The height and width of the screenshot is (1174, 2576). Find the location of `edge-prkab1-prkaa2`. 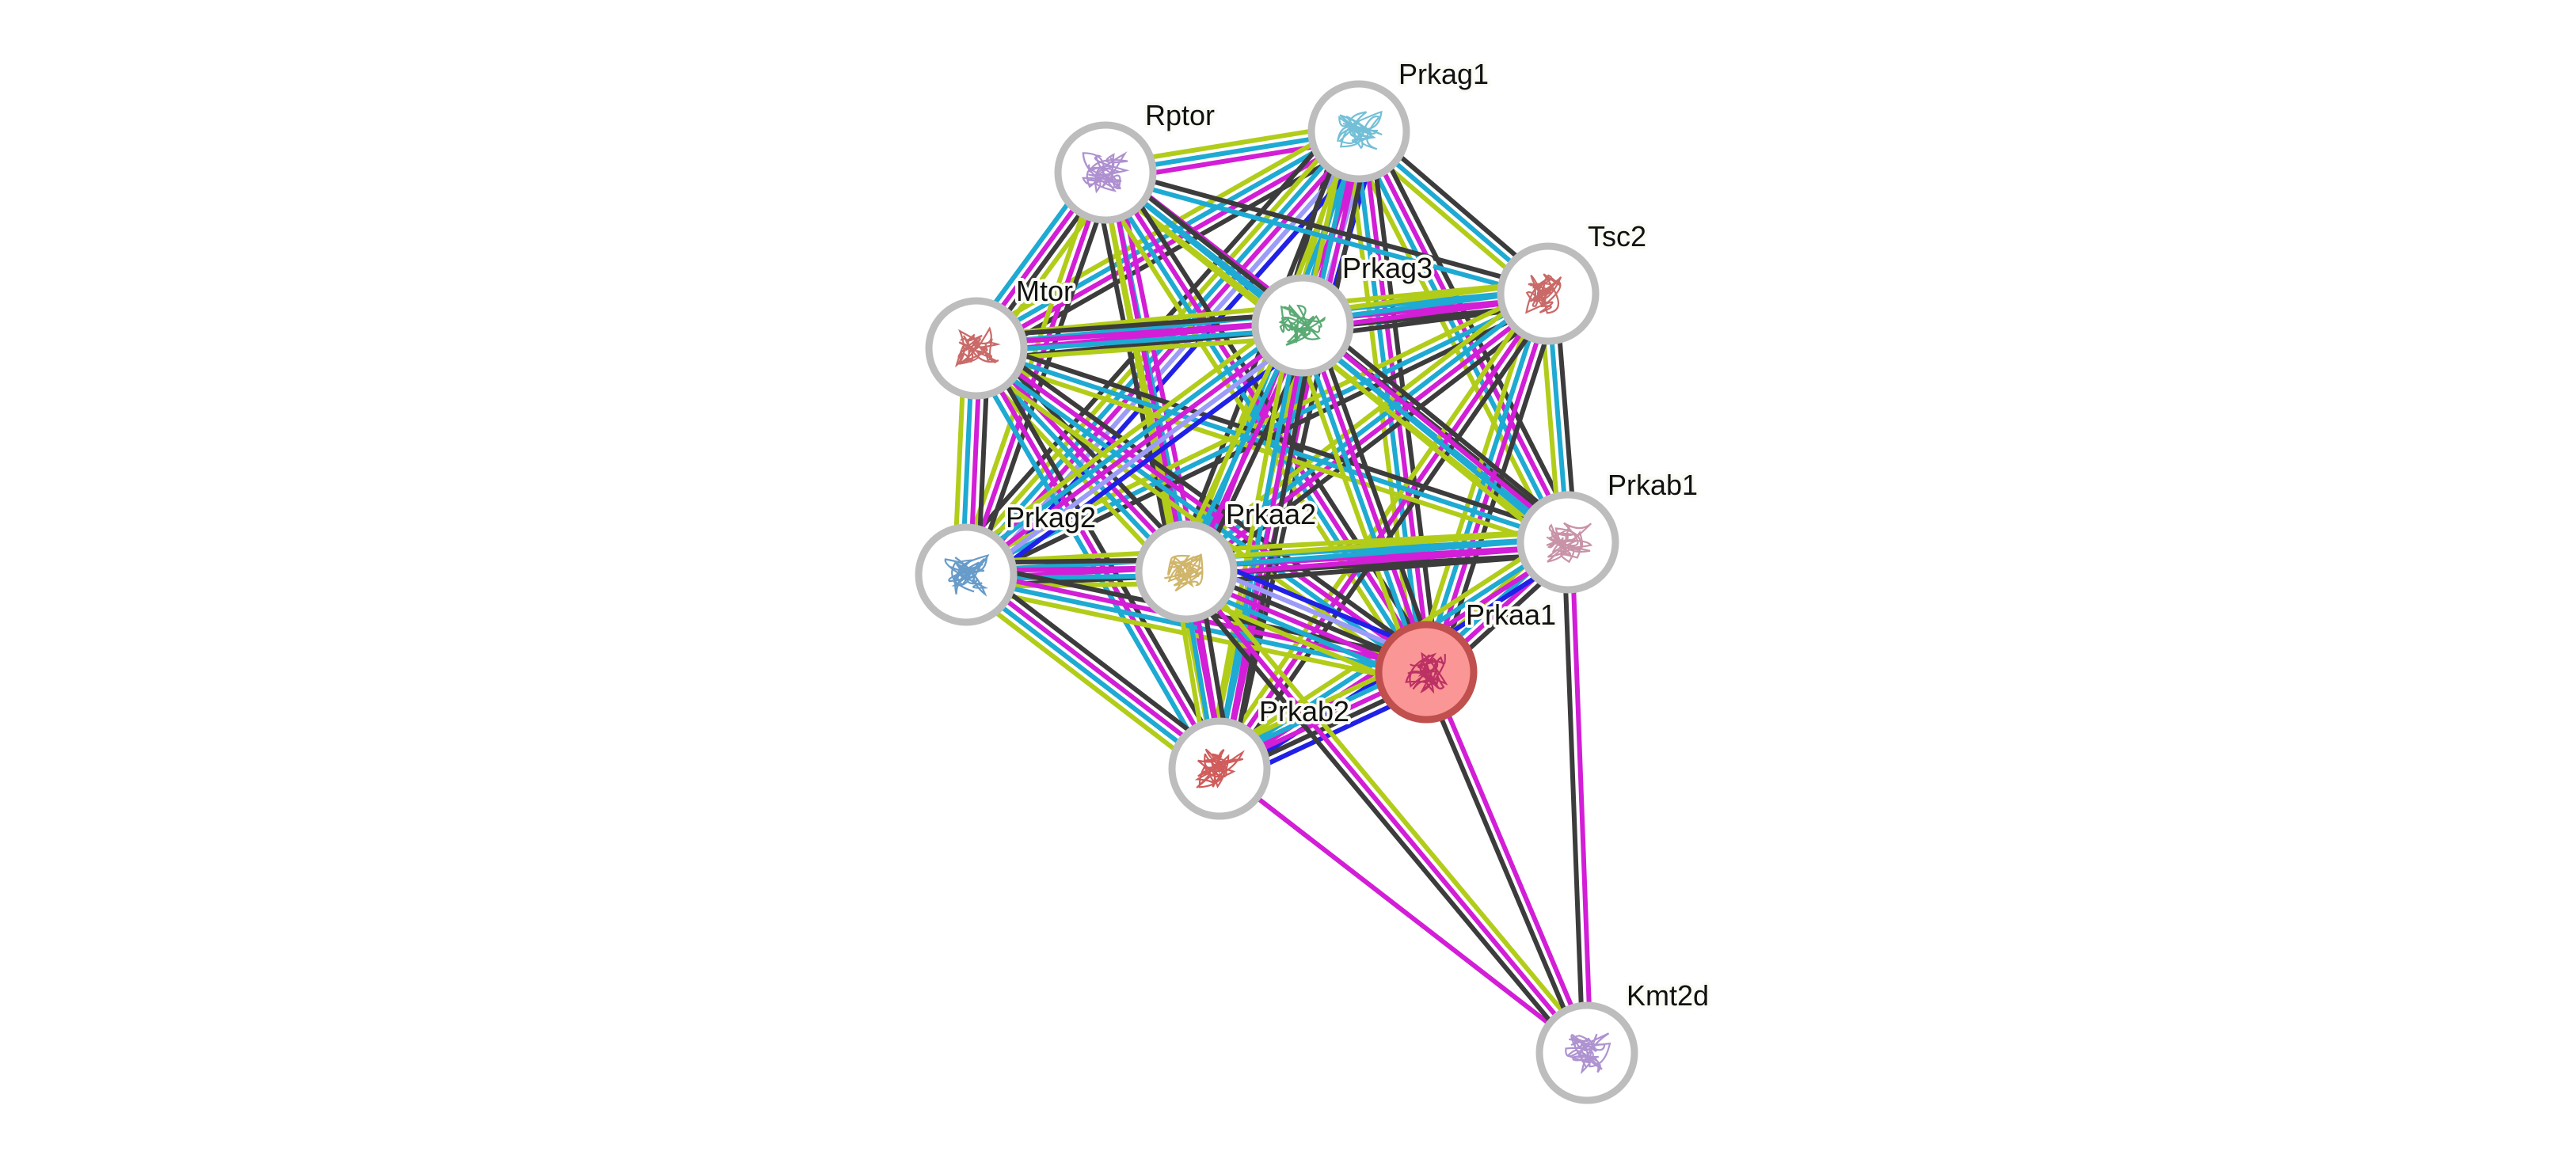

edge-prkab1-prkaa2 is located at coordinates (1377, 557).